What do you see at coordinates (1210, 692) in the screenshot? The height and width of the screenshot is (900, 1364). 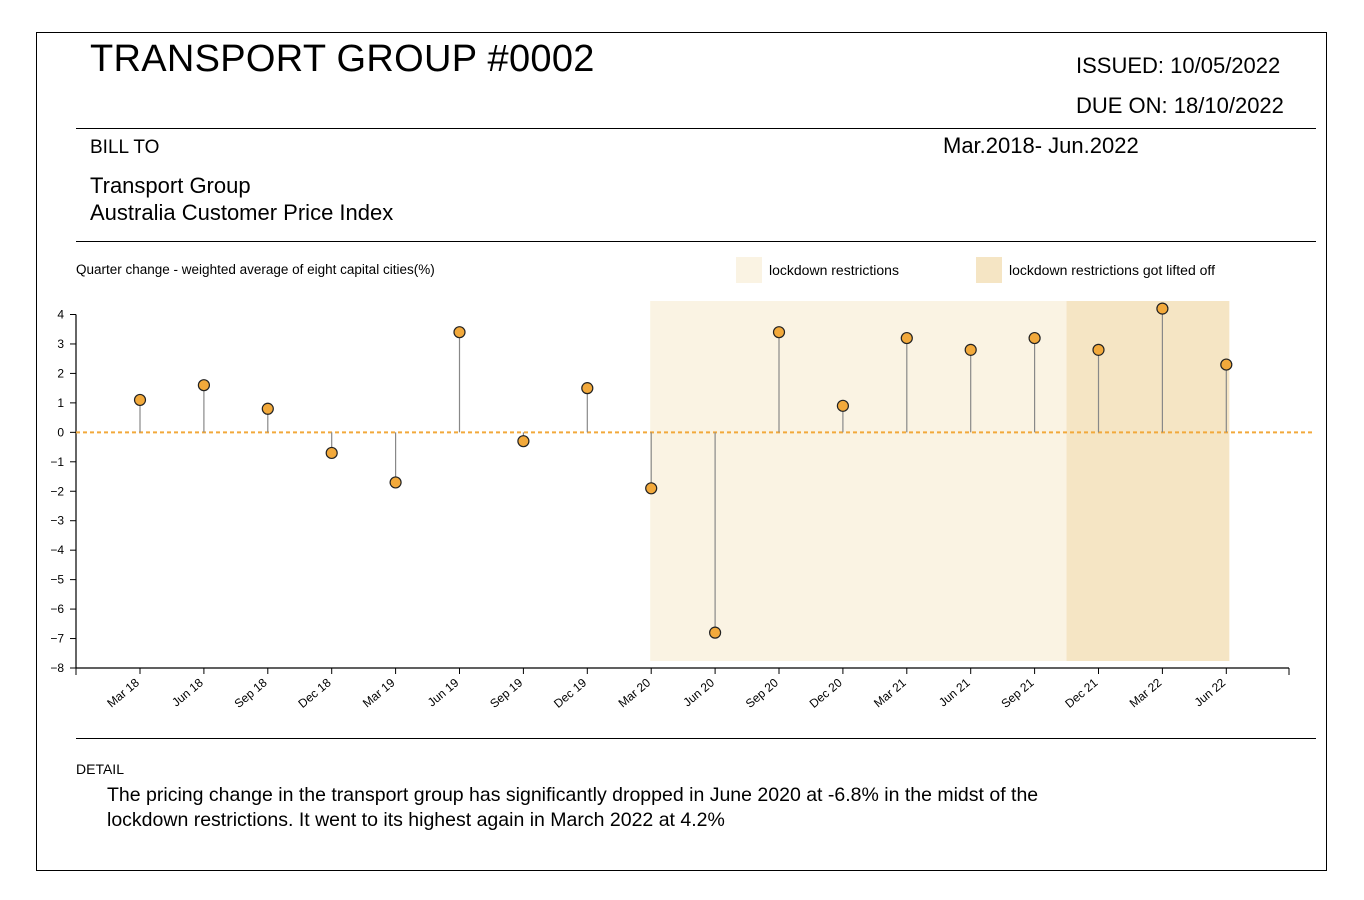 I see `x-tick-label: Jun 22` at bounding box center [1210, 692].